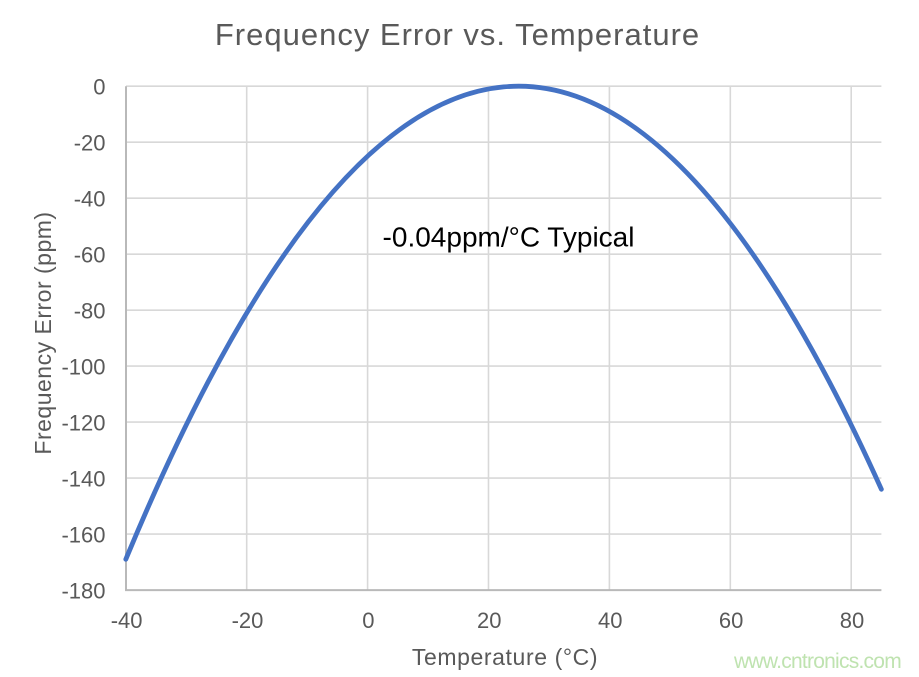 This screenshot has width=919, height=677. What do you see at coordinates (610, 620) in the screenshot?
I see `svg-text: 40` at bounding box center [610, 620].